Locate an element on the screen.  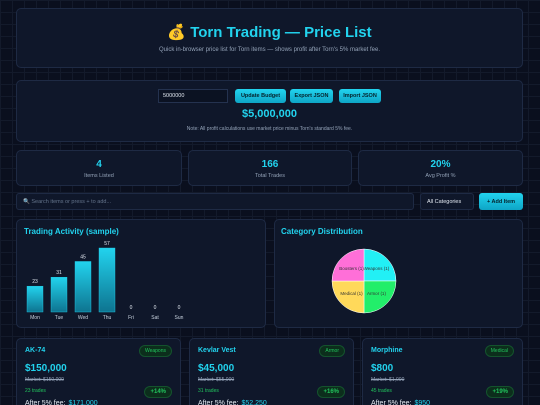
stat-label: Items Listed is located at coordinates (99, 176).